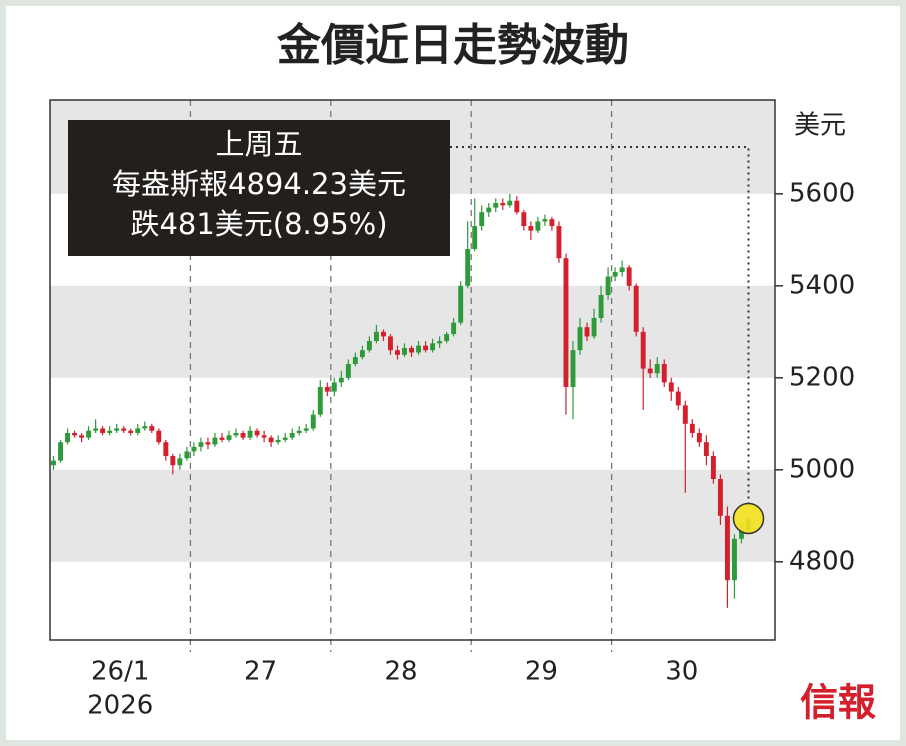  I want to click on grid-band, so click(412, 331).